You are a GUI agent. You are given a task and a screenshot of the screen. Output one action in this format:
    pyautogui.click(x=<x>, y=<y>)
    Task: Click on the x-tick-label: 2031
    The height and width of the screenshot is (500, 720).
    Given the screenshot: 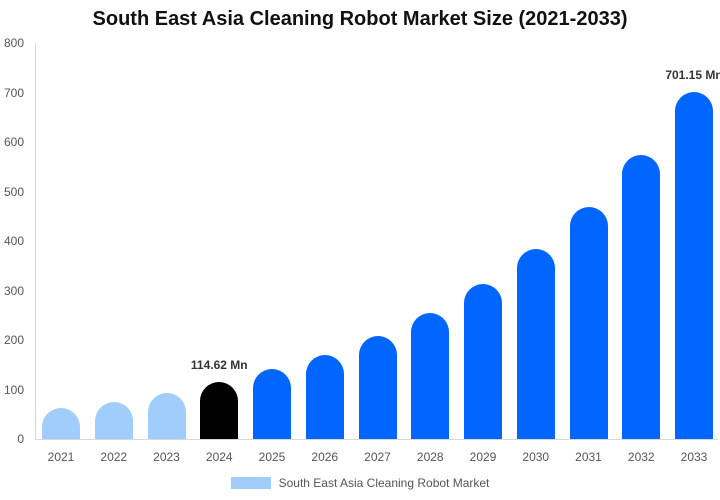 What is the action you would take?
    pyautogui.click(x=588, y=457)
    